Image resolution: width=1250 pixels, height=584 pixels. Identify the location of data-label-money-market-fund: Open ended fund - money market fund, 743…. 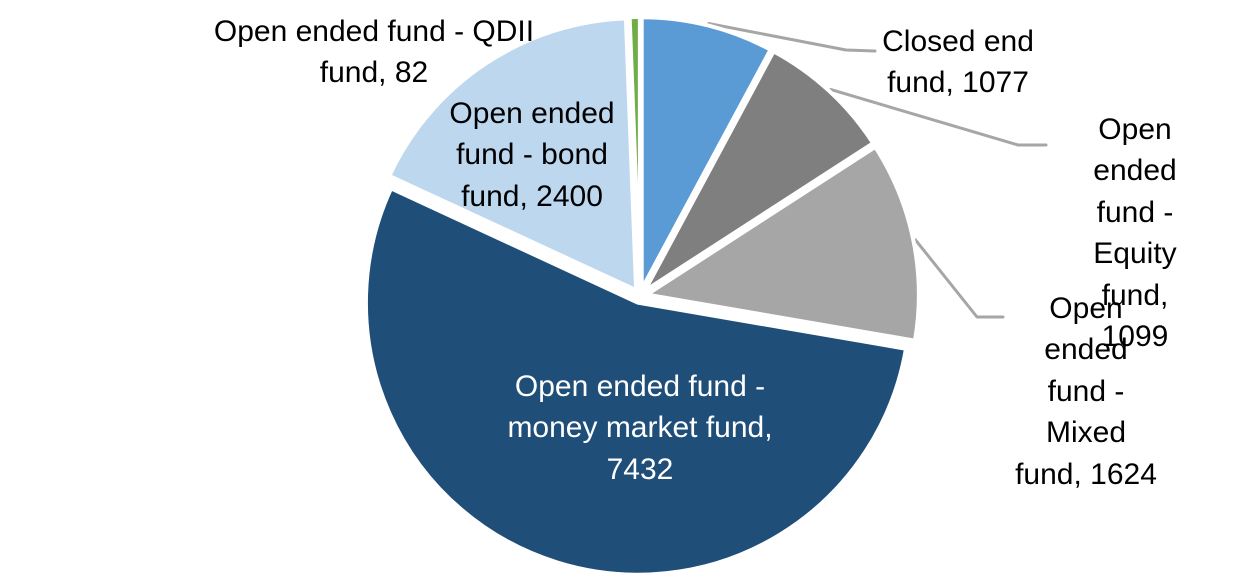
(640, 428).